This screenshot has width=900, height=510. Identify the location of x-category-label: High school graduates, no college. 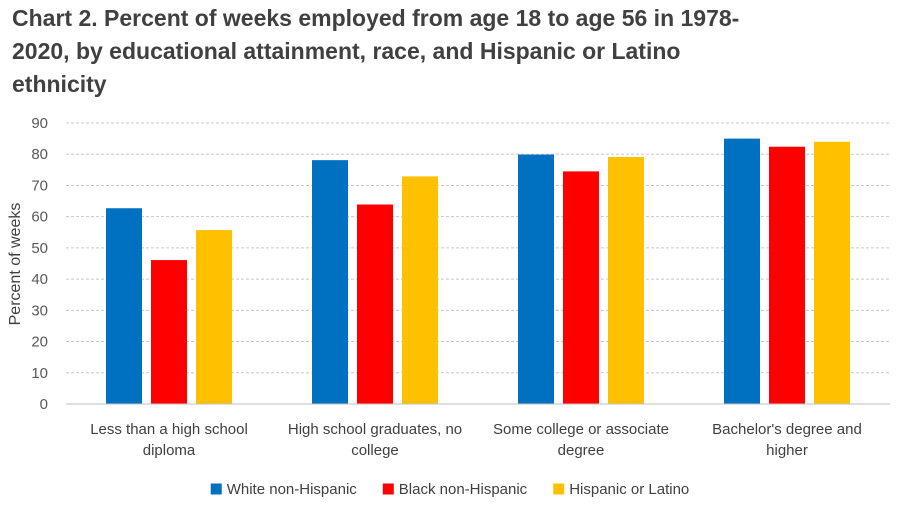
(375, 440).